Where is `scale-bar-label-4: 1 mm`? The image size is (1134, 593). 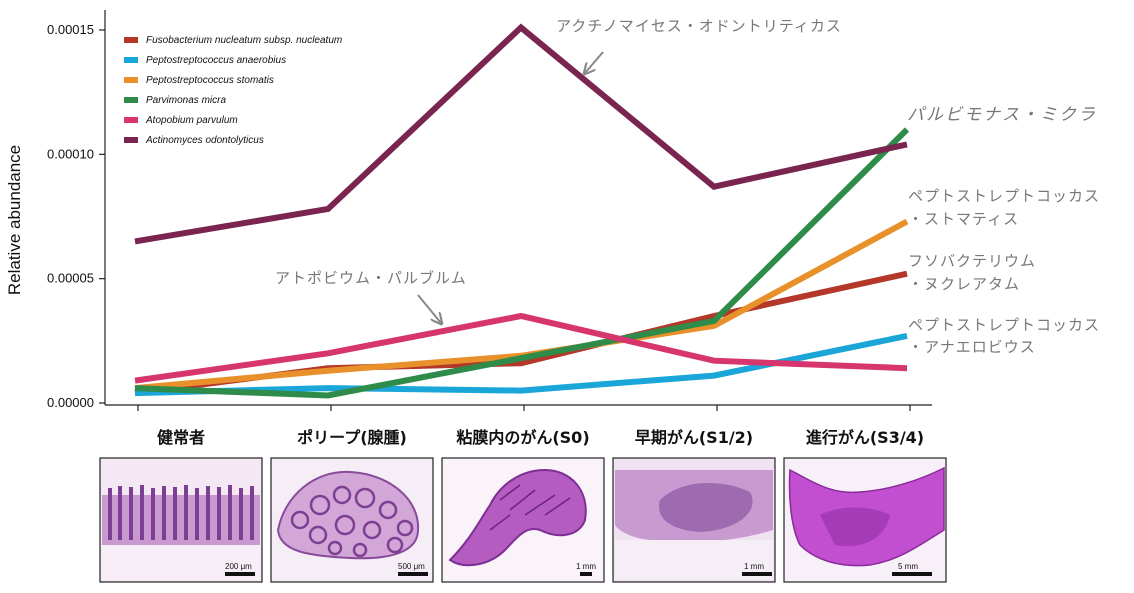
scale-bar-label-4: 1 mm is located at coordinates (754, 566).